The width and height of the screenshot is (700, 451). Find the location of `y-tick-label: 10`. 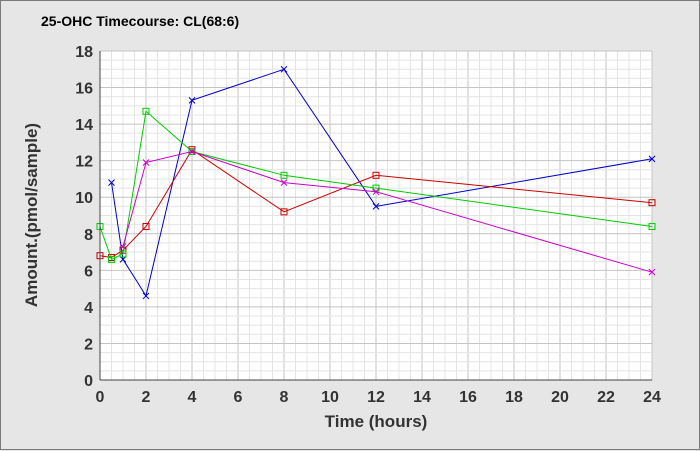

y-tick-label: 10 is located at coordinates (84, 198).